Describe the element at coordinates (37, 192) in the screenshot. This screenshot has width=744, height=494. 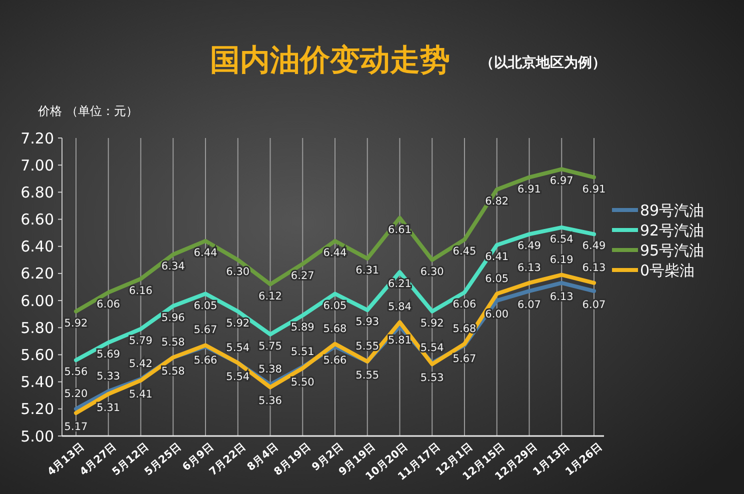
I see `y-tick-label: 6.80` at that location.